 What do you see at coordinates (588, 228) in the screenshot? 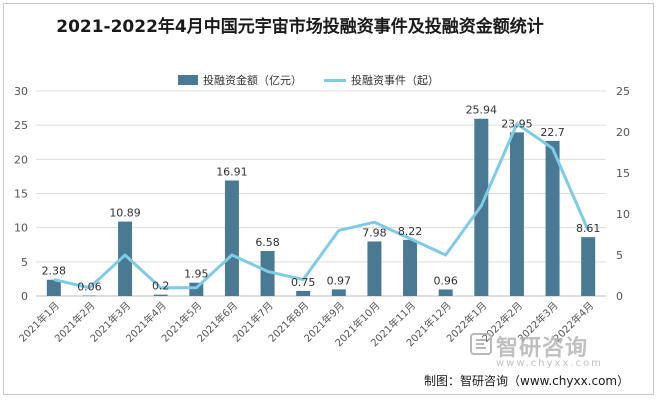
I see `bar-value-label: 8.61` at bounding box center [588, 228].